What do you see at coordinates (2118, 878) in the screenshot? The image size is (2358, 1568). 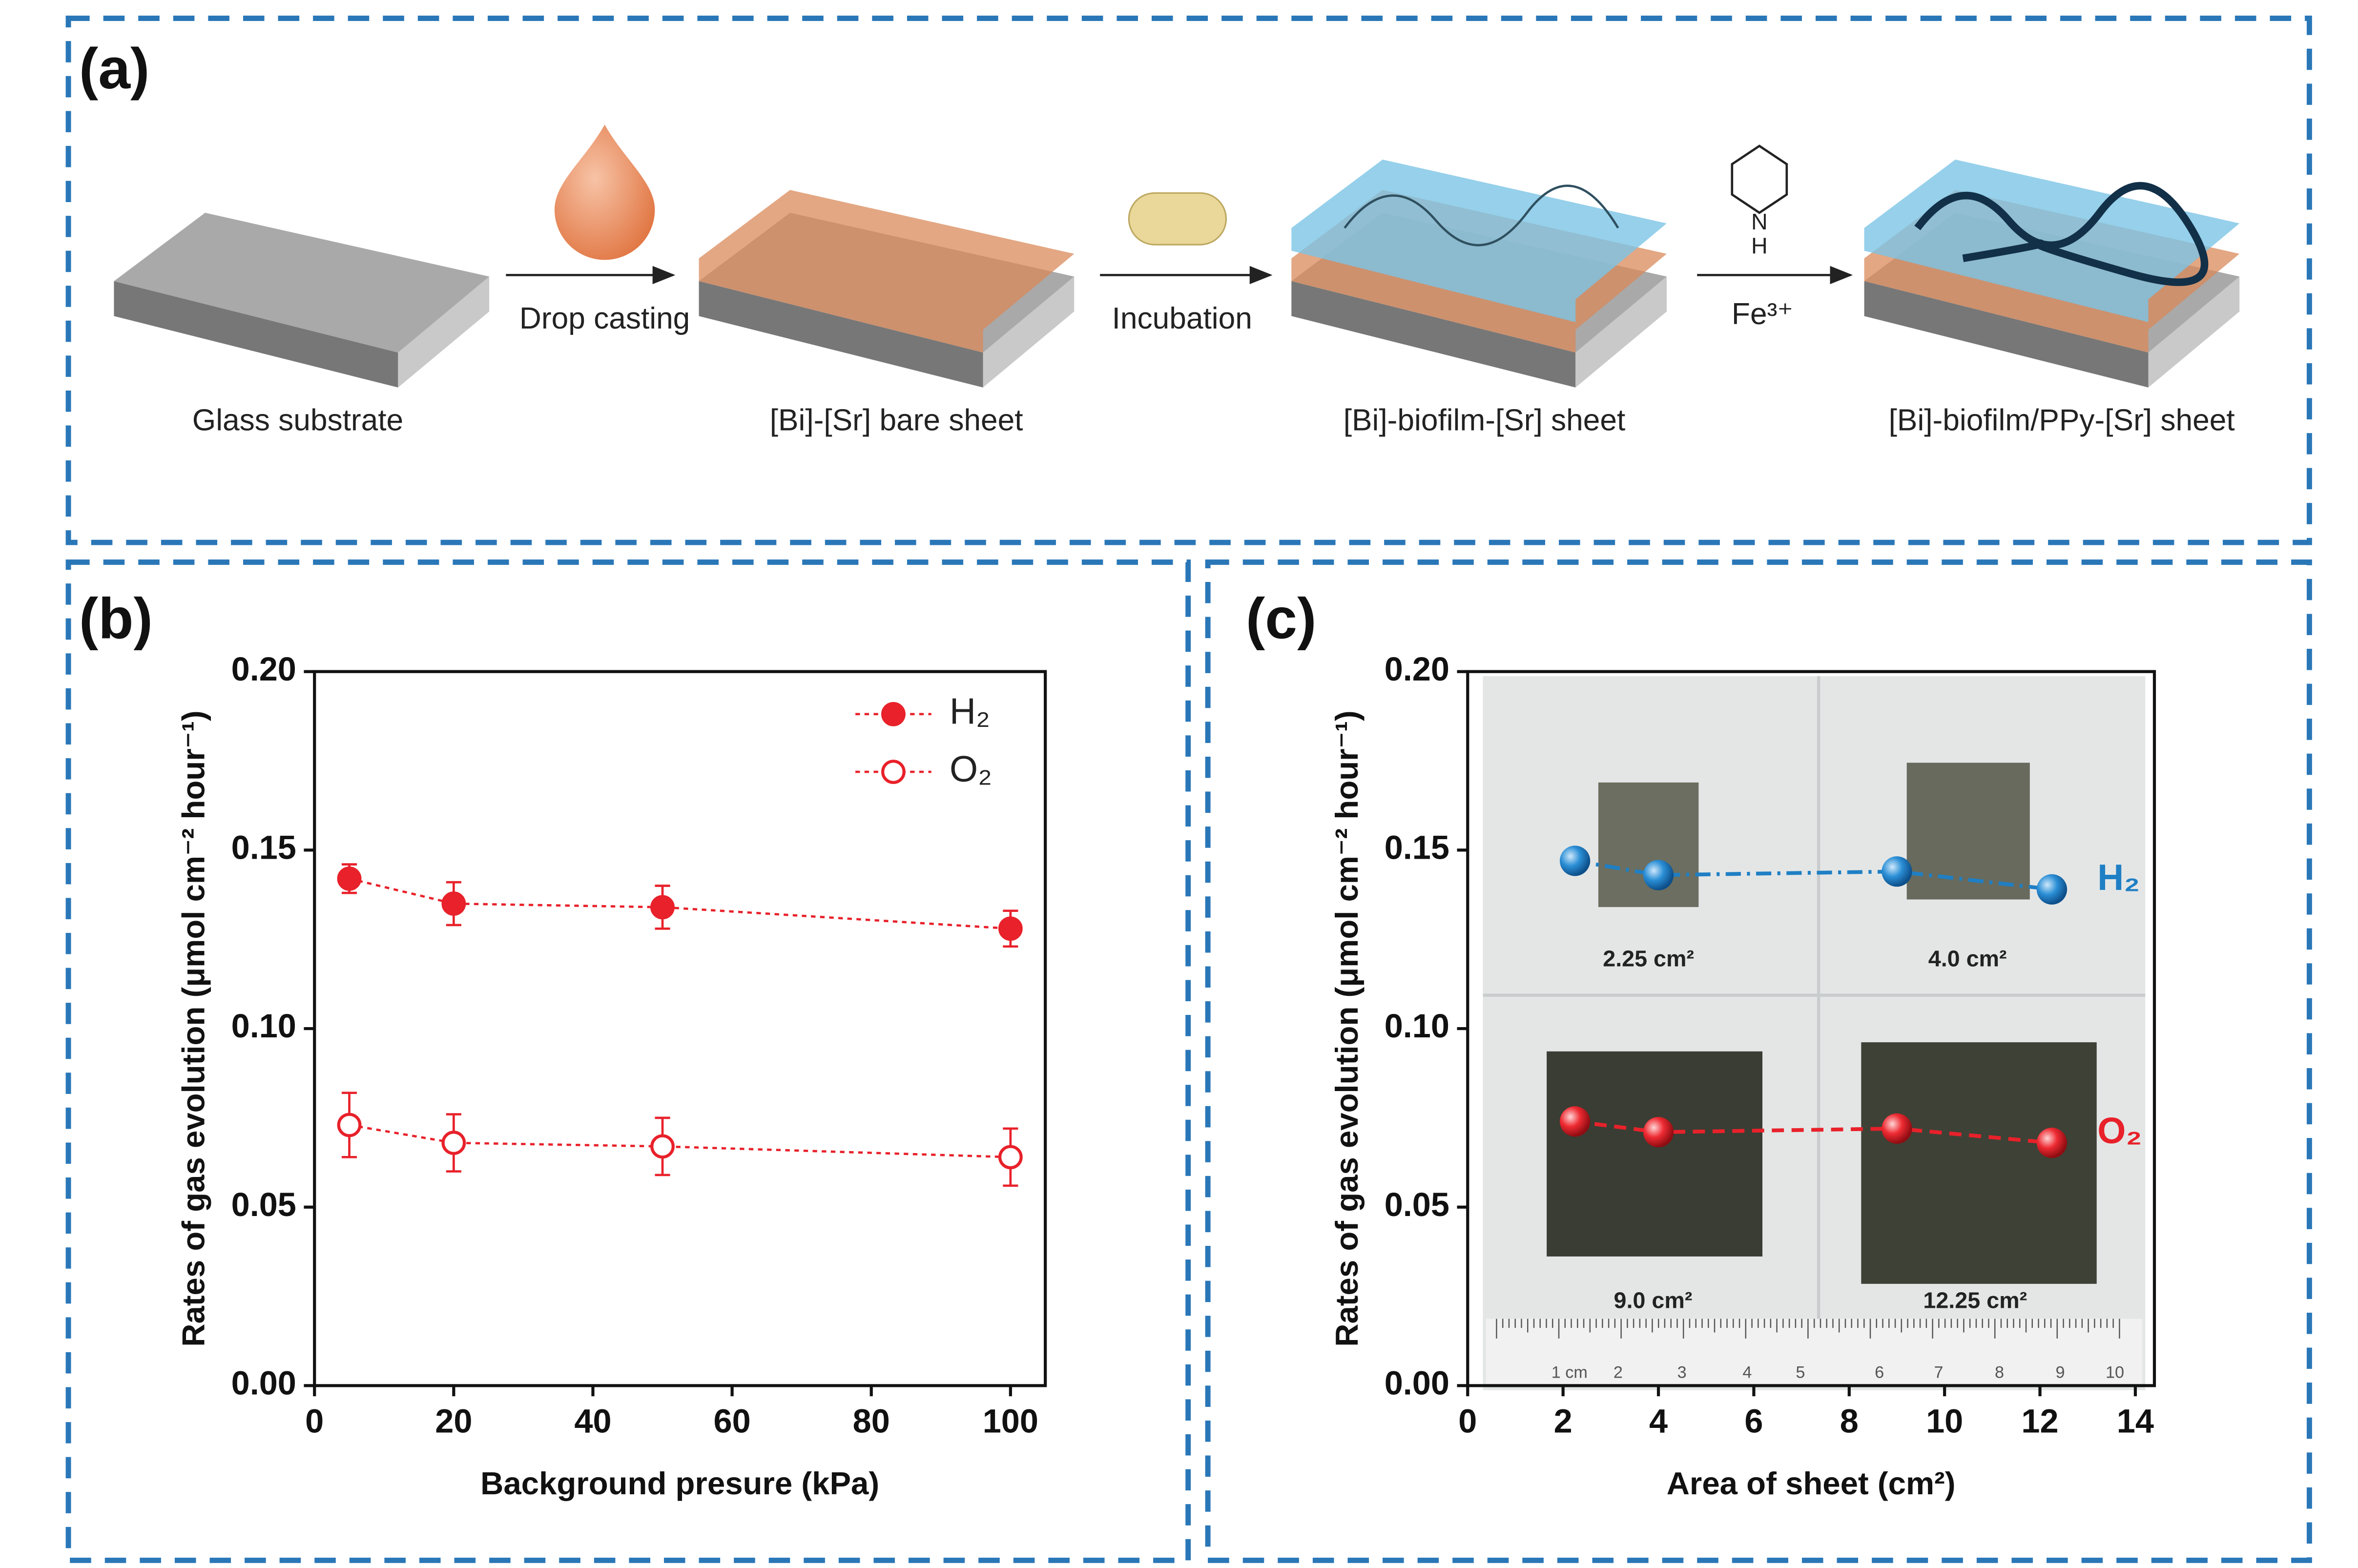 I see `series-label: H₂` at bounding box center [2118, 878].